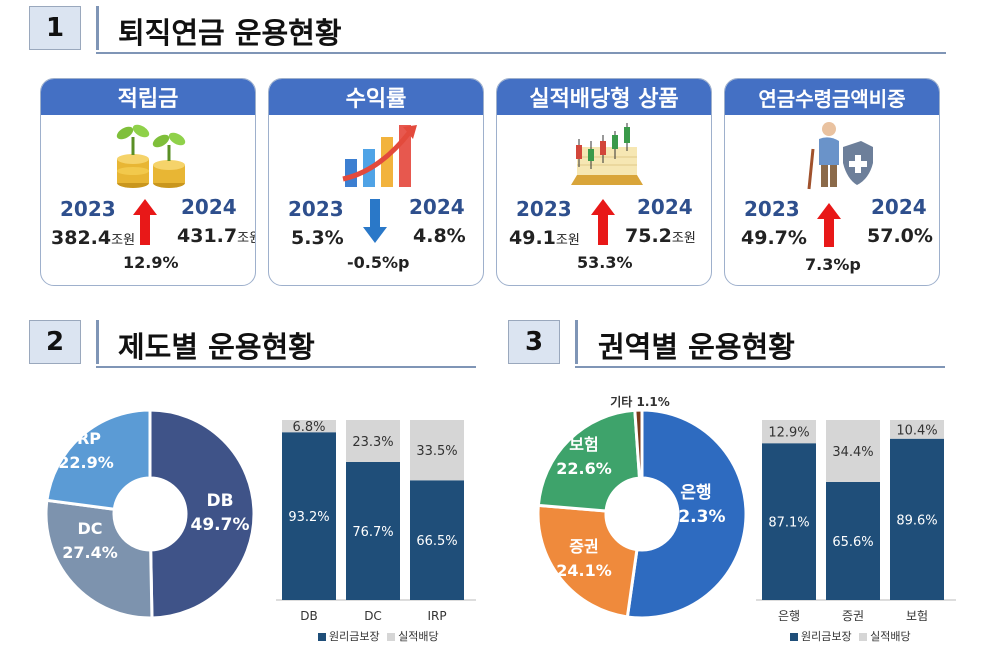  Describe the element at coordinates (151, 262) in the screenshot. I see `change-value: 12.9%` at that location.